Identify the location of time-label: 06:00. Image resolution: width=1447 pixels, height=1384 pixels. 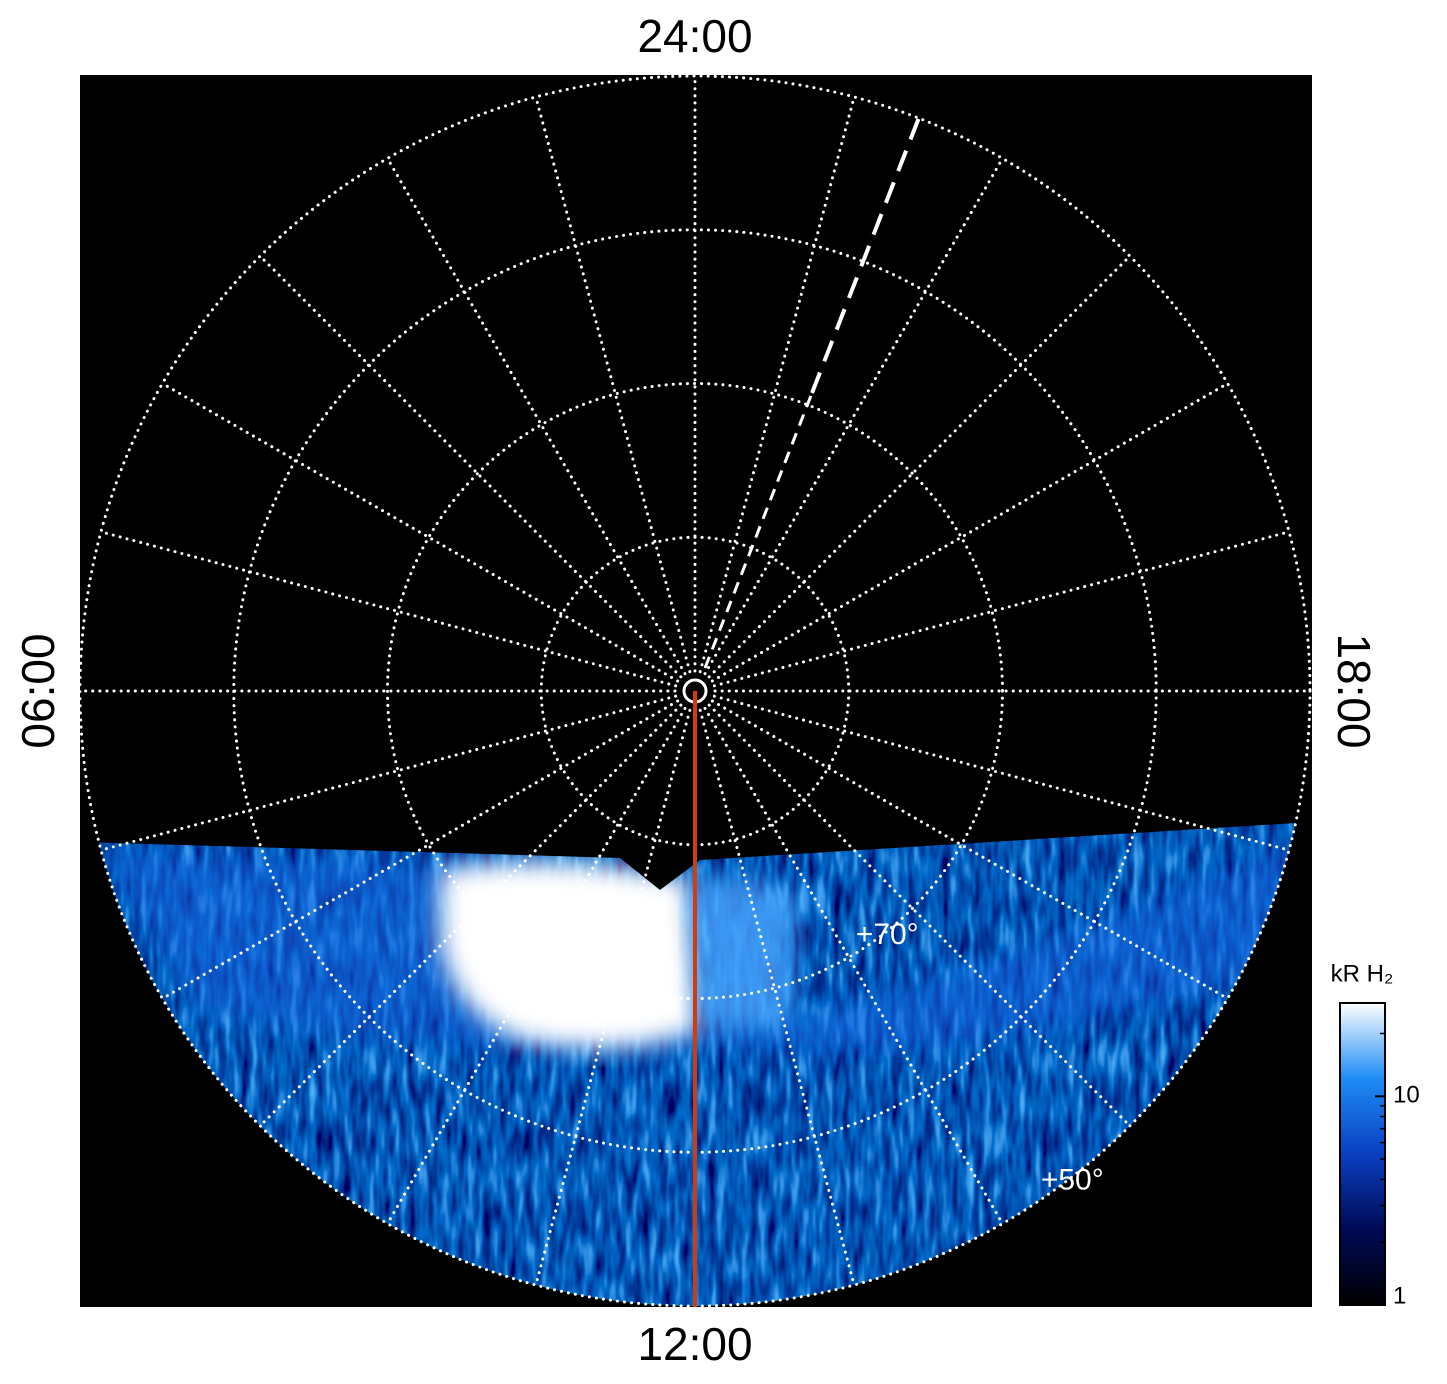
(38, 690).